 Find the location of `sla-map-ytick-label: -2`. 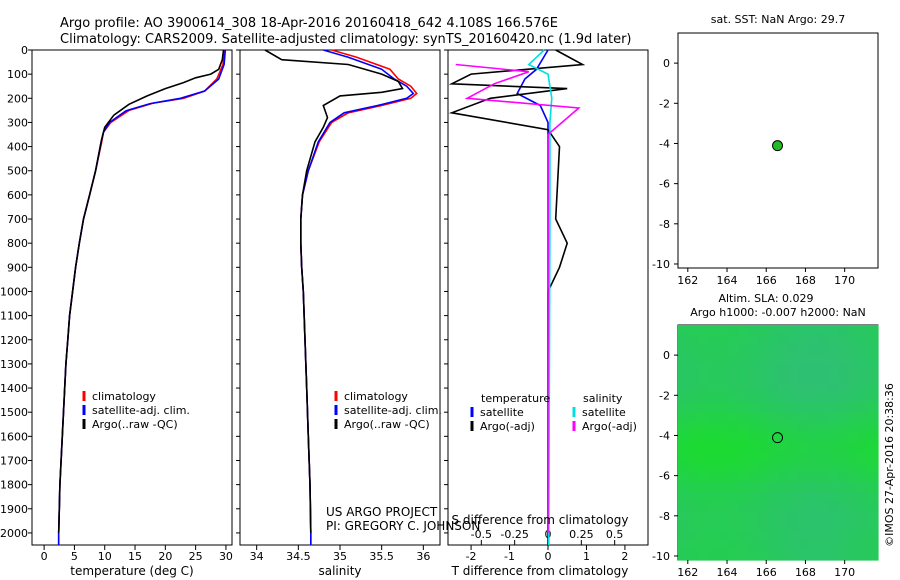

sla-map-ytick-label: -2 is located at coordinates (664, 395).